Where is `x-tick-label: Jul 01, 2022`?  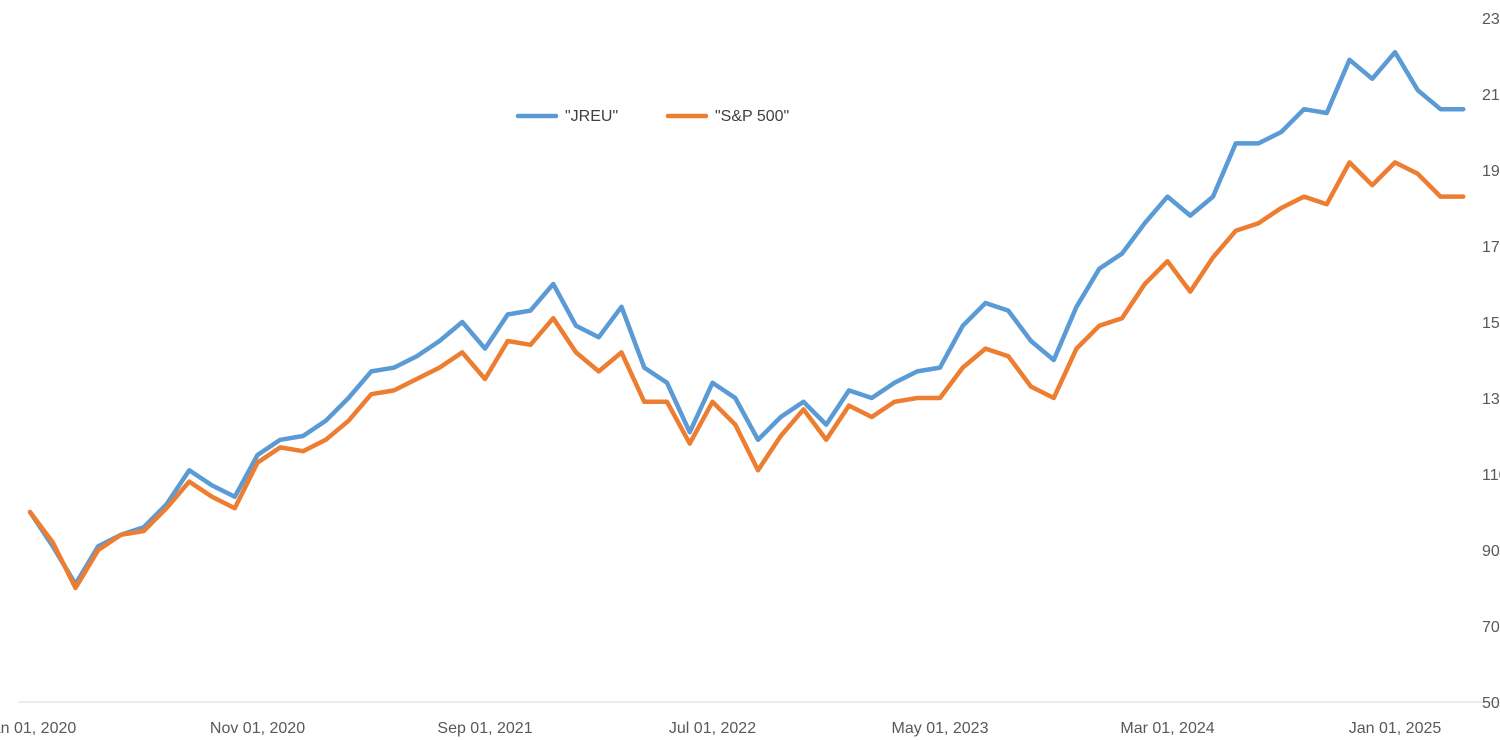
x-tick-label: Jul 01, 2022 is located at coordinates (712, 728).